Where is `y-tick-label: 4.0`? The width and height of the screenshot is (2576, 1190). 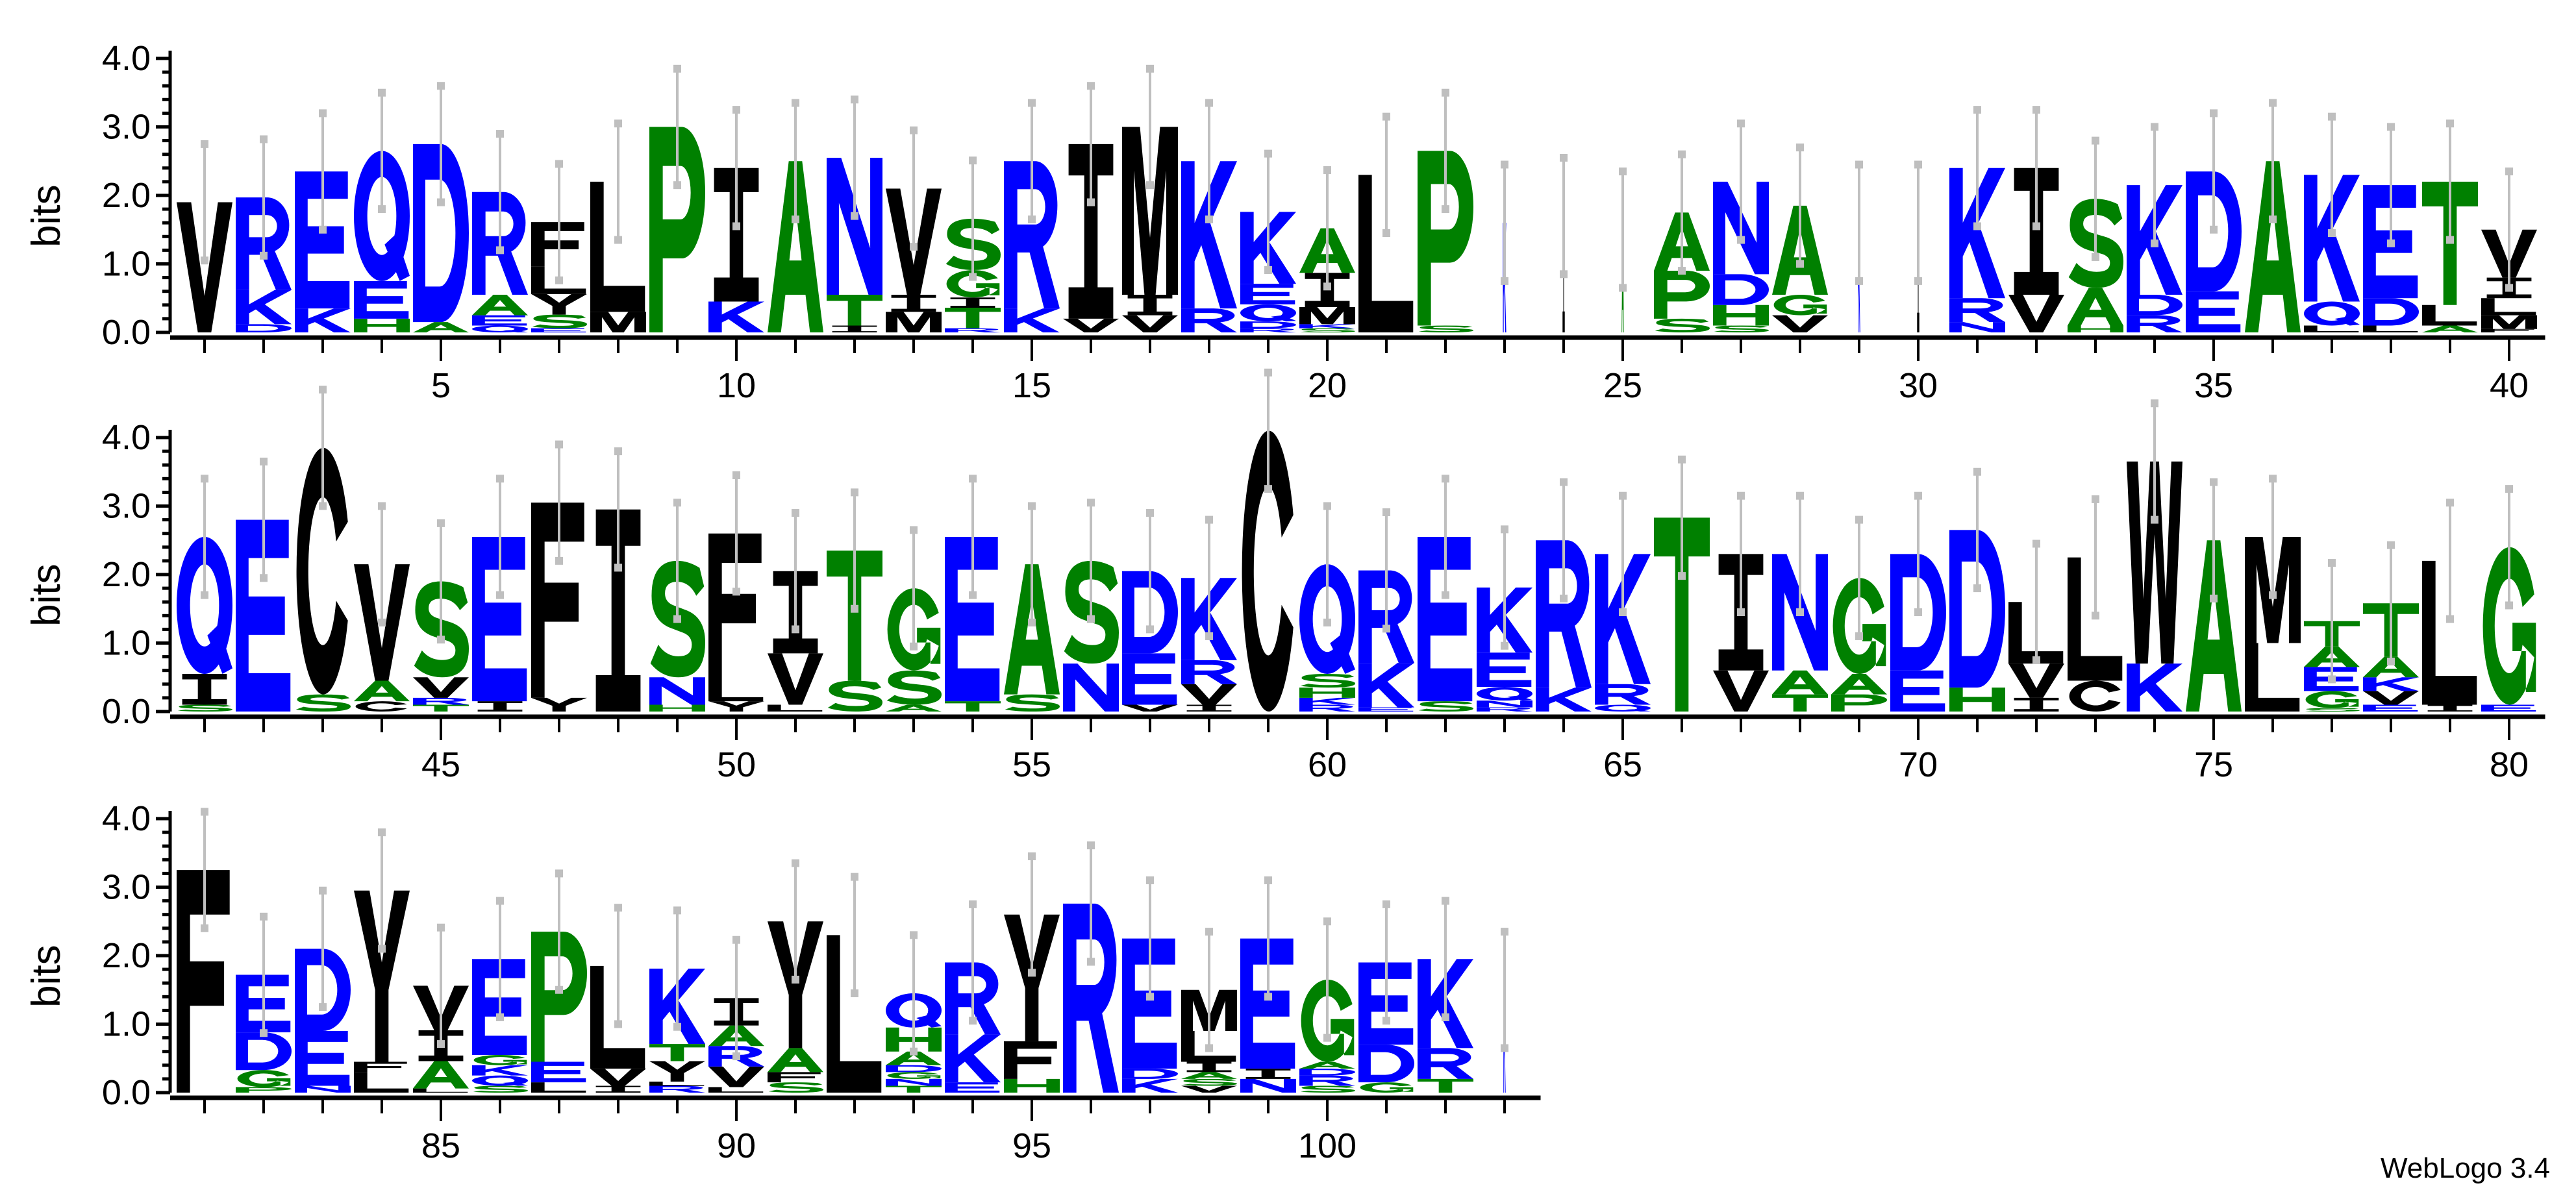
y-tick-label: 4.0 is located at coordinates (126, 59).